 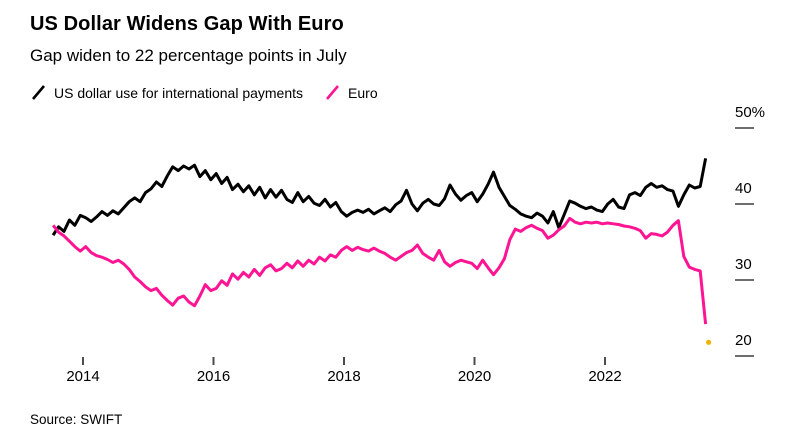 I want to click on legend-item-usd: US dollar use for international payments, so click(x=167, y=92).